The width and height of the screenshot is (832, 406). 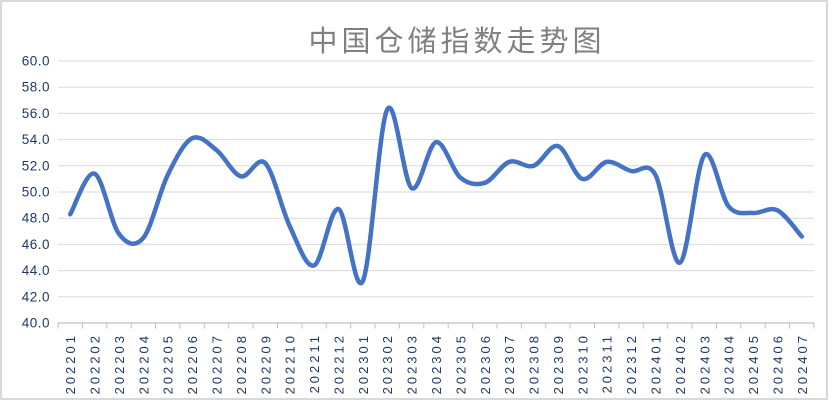 I want to click on x-tick-label: 202309, so click(x=558, y=363).